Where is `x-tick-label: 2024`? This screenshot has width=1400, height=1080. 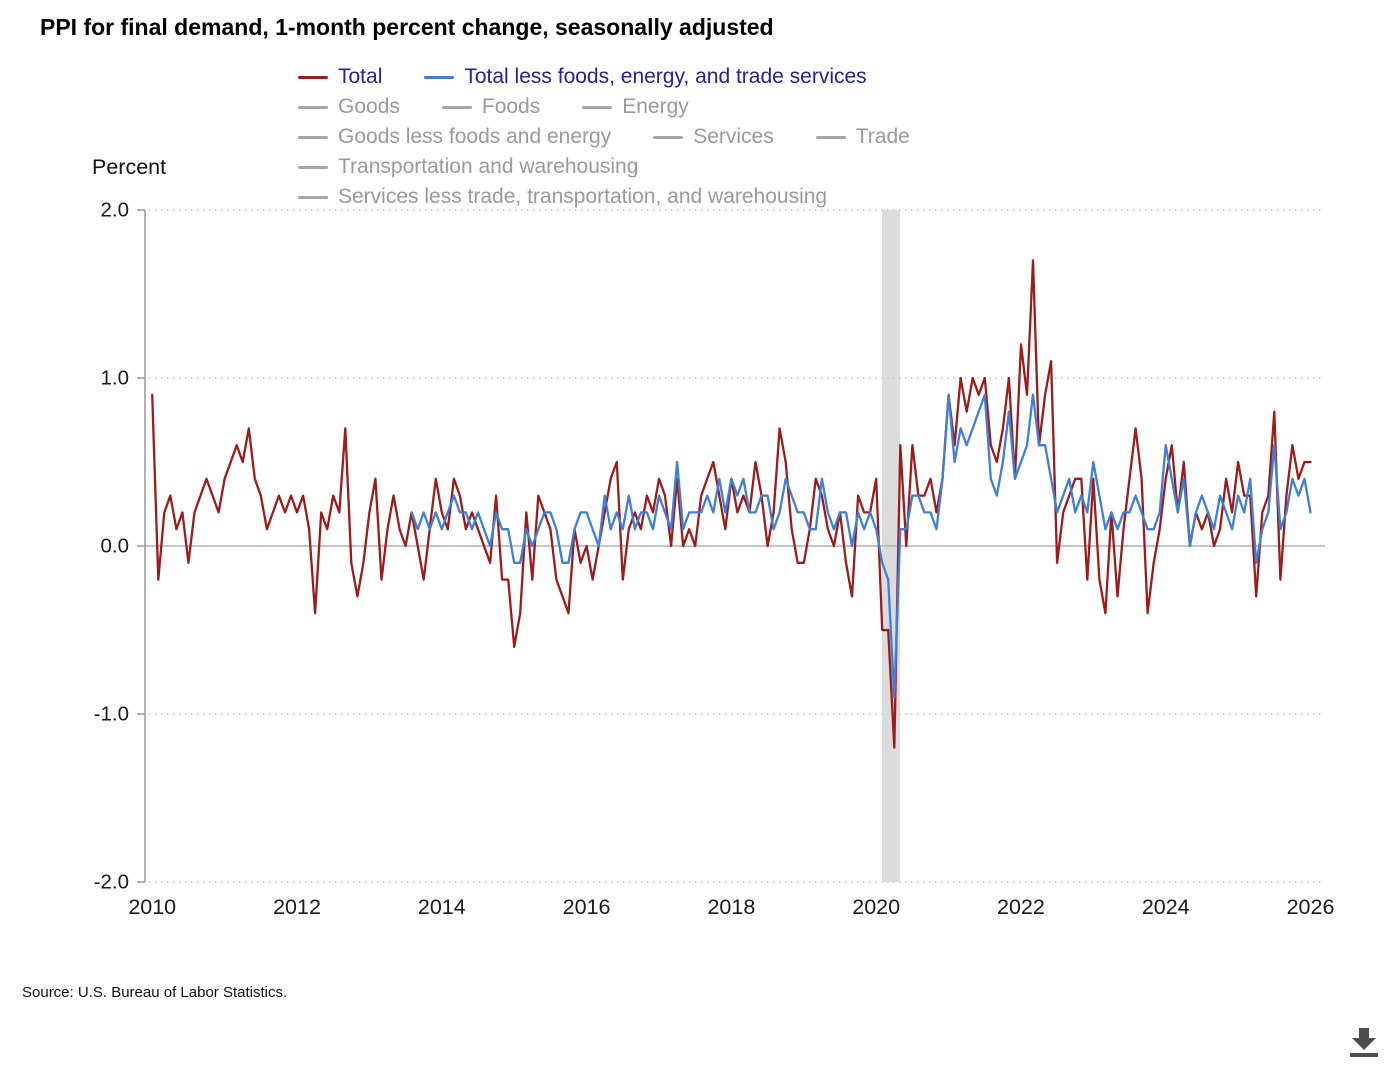 x-tick-label: 2024 is located at coordinates (1166, 907).